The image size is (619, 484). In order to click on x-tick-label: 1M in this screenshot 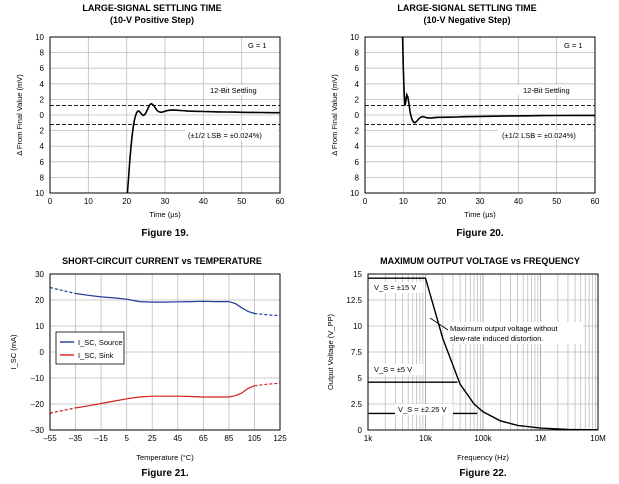, I will do `click(540, 438)`.